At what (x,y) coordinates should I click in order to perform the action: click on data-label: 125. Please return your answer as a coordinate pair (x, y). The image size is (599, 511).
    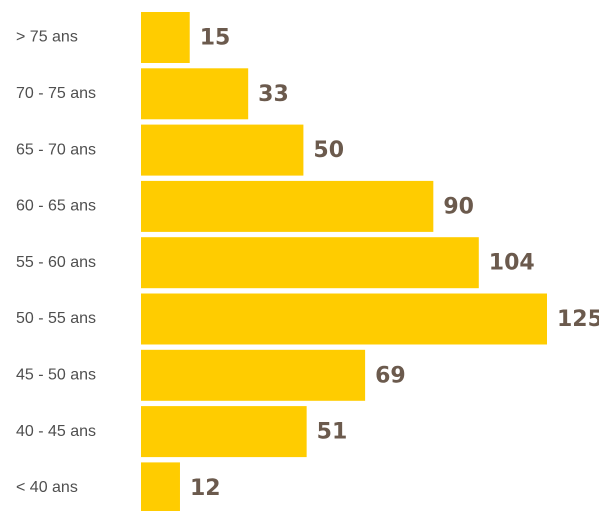
    Looking at the image, I should click on (578, 319).